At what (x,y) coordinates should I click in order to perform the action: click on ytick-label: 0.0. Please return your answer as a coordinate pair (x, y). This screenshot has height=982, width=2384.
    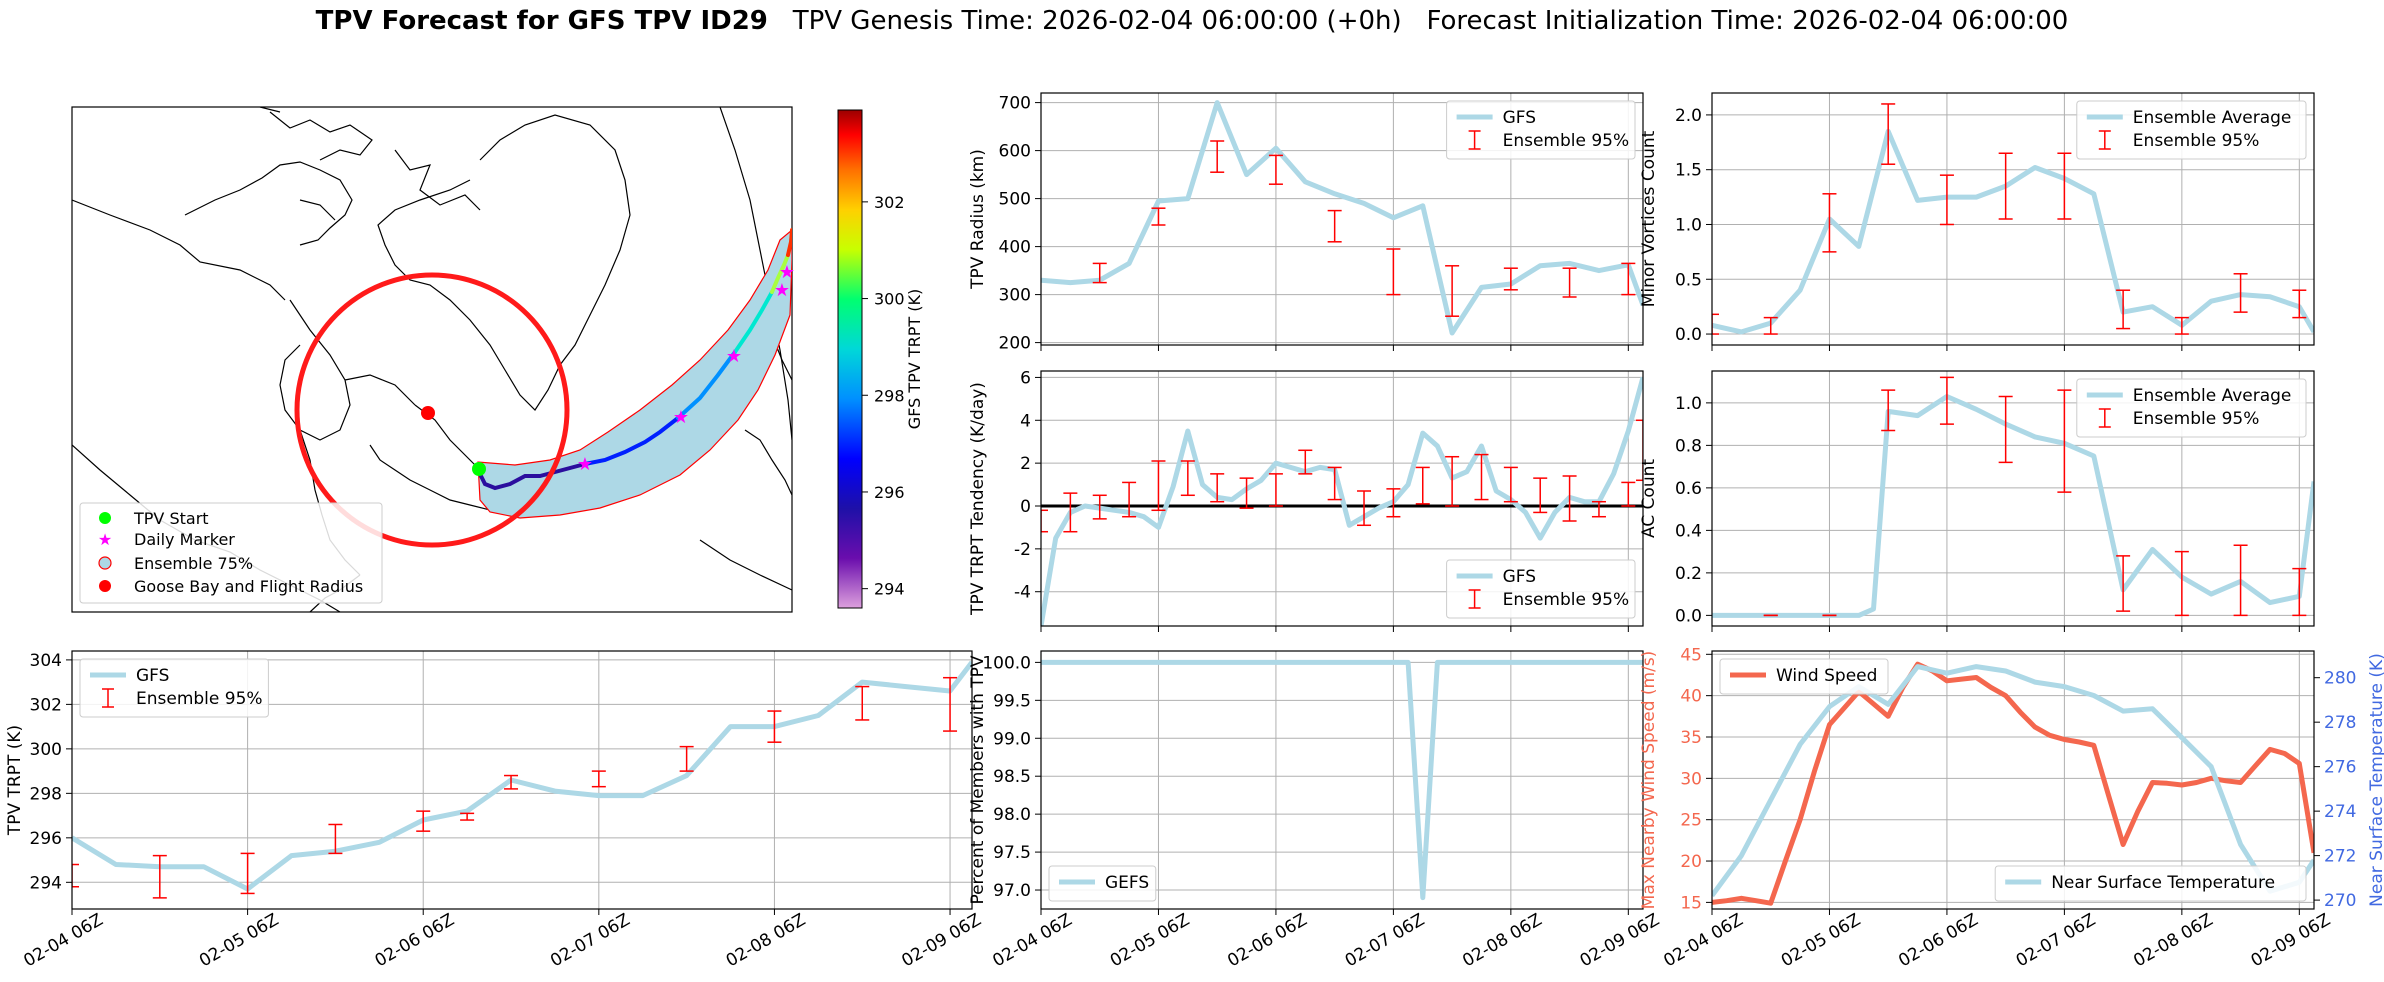
    Looking at the image, I should click on (1688, 335).